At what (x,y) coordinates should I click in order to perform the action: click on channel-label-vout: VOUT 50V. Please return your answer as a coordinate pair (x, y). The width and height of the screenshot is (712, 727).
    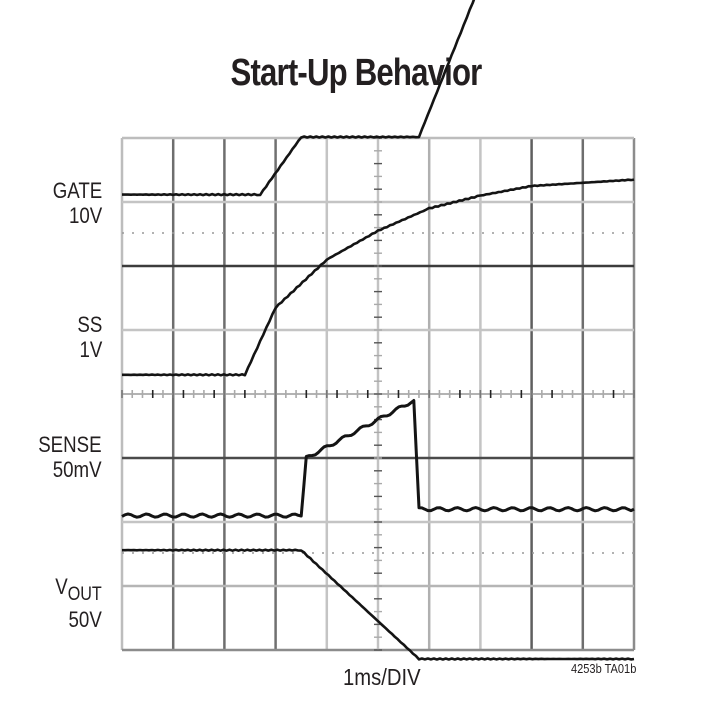
    Looking at the image, I should click on (78, 603).